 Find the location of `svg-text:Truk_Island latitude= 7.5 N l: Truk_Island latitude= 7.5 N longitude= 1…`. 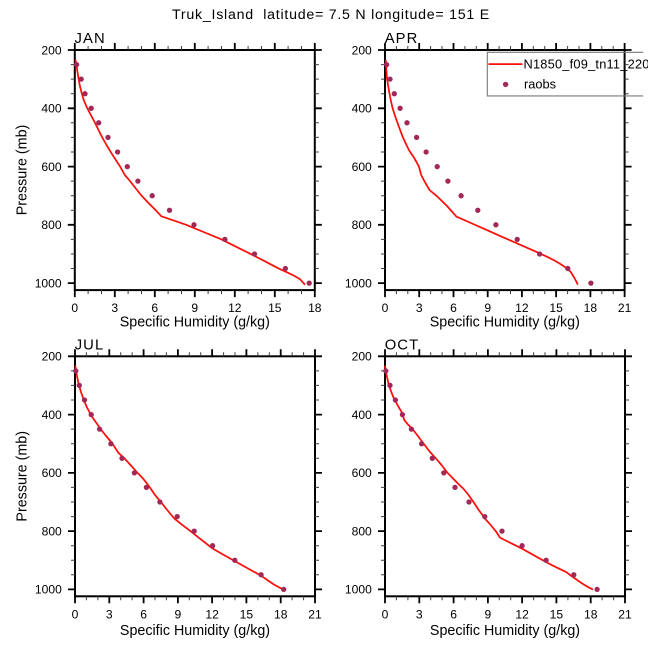

svg-text:Truk_Island latitude= 7.5 N l: Truk_Island latitude= 7.5 N longitude= 1… is located at coordinates (331, 15).